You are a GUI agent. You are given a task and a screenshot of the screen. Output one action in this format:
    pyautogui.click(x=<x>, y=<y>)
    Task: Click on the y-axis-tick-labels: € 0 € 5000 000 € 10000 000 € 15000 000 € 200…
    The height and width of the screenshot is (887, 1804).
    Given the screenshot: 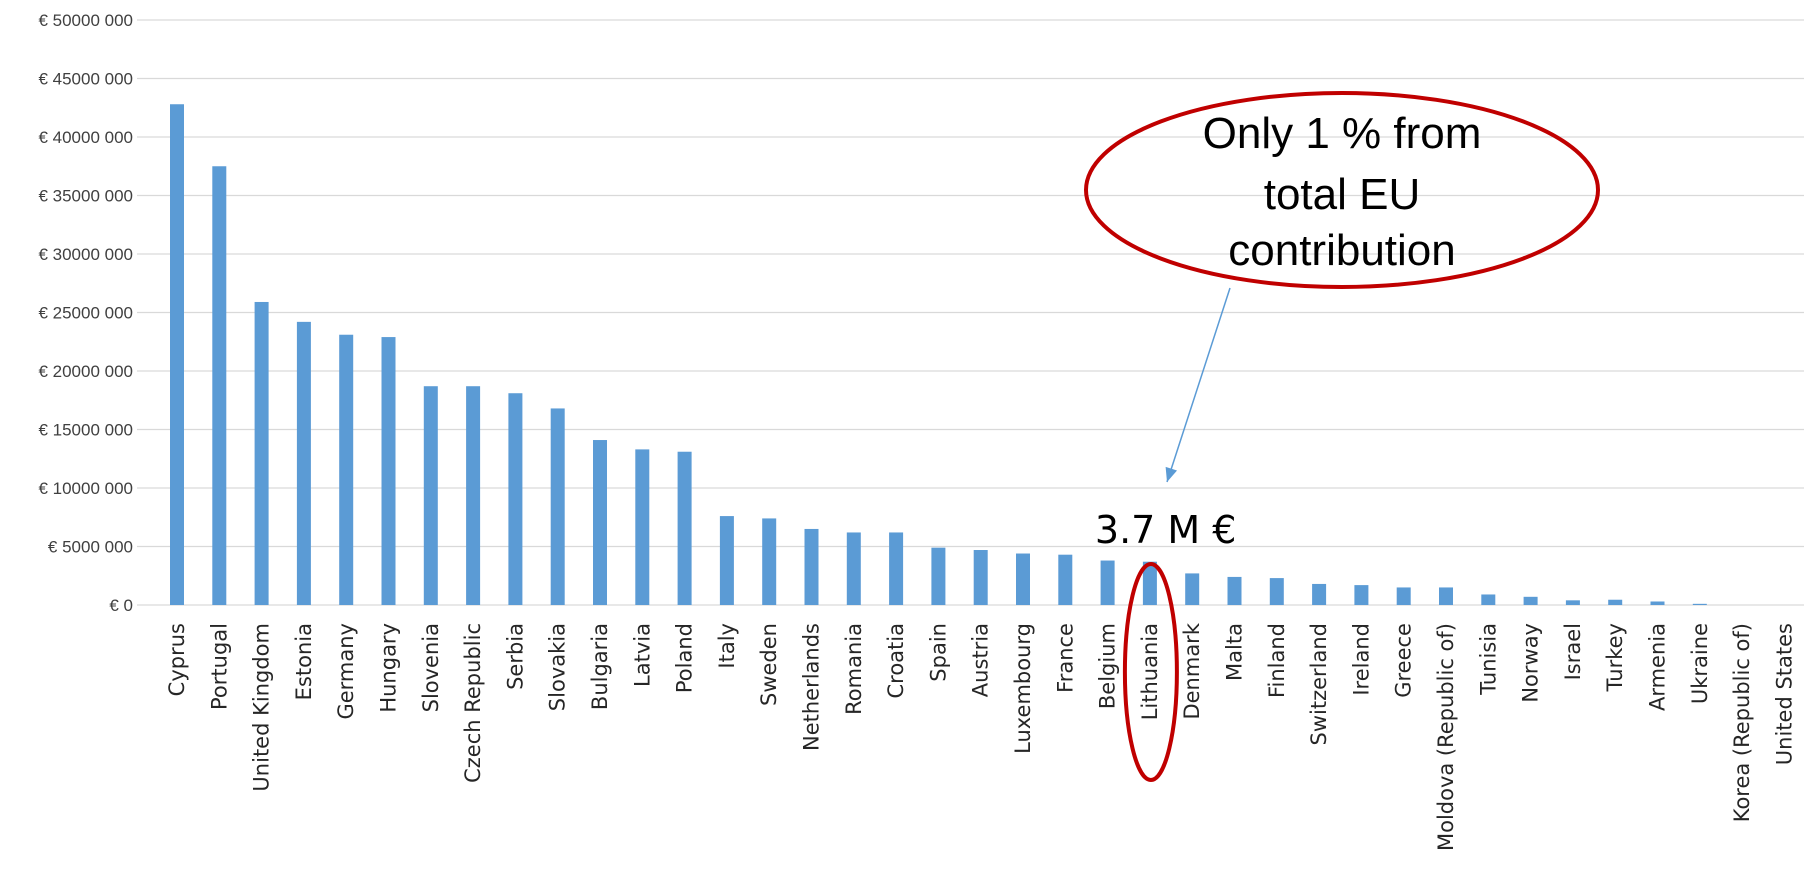 What is the action you would take?
    pyautogui.click(x=85, y=313)
    